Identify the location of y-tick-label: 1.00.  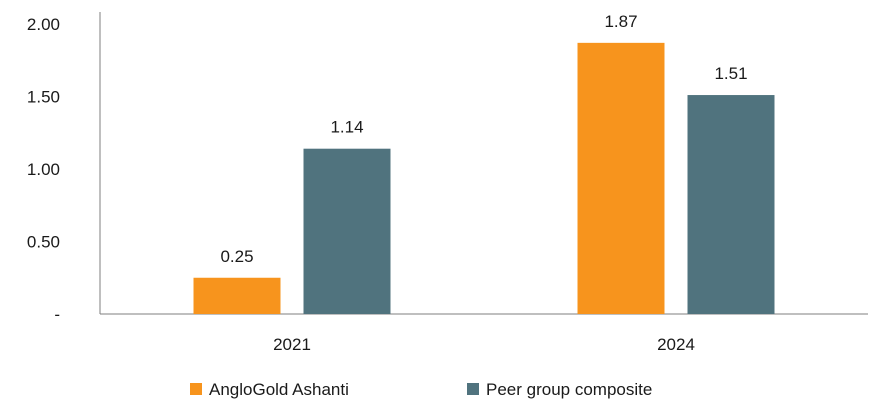
(43, 169).